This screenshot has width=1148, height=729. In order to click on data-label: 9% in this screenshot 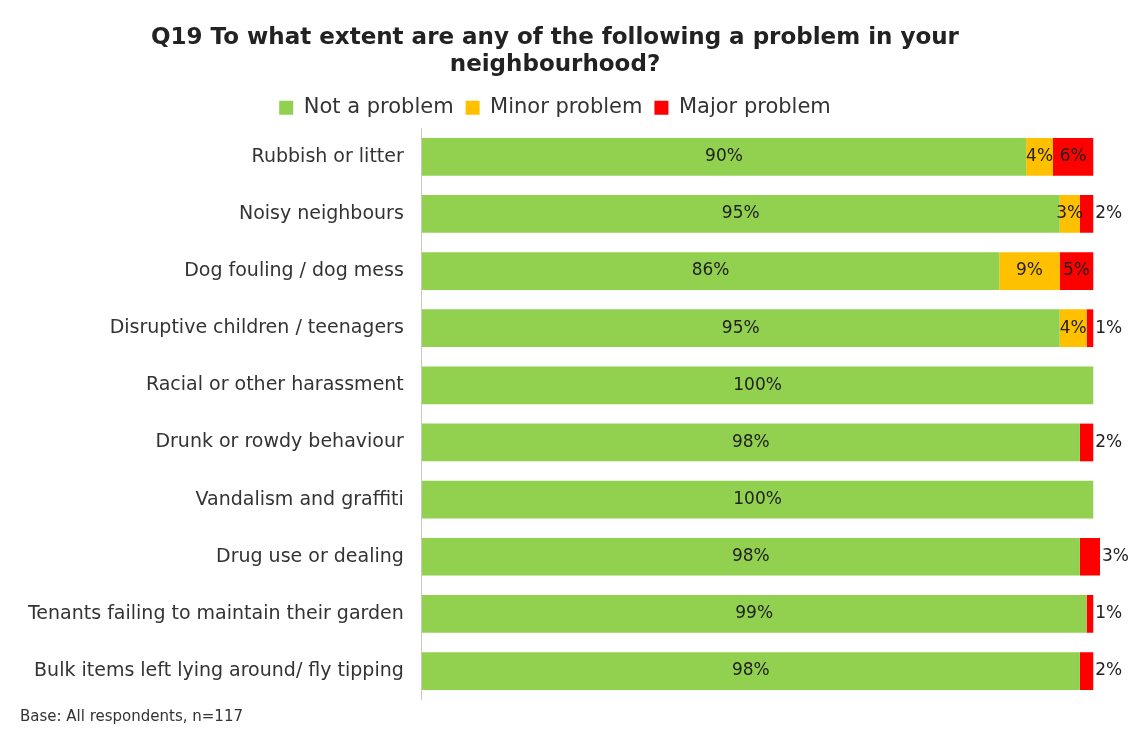, I will do `click(1029, 269)`.